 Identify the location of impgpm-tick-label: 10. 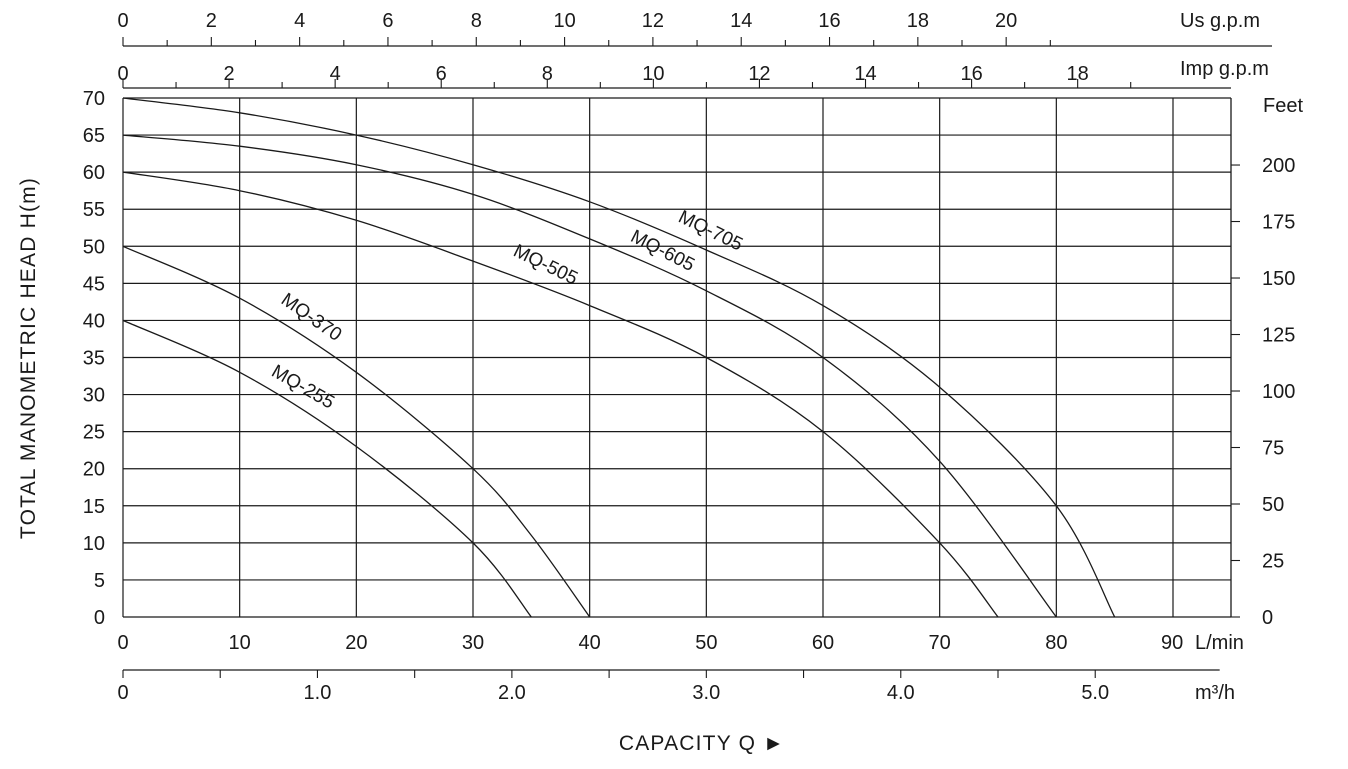
(653, 74).